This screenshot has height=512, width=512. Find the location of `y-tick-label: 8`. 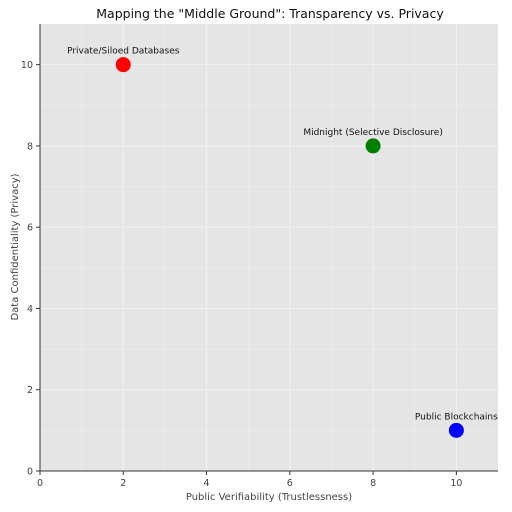

y-tick-label: 8 is located at coordinates (30, 146).